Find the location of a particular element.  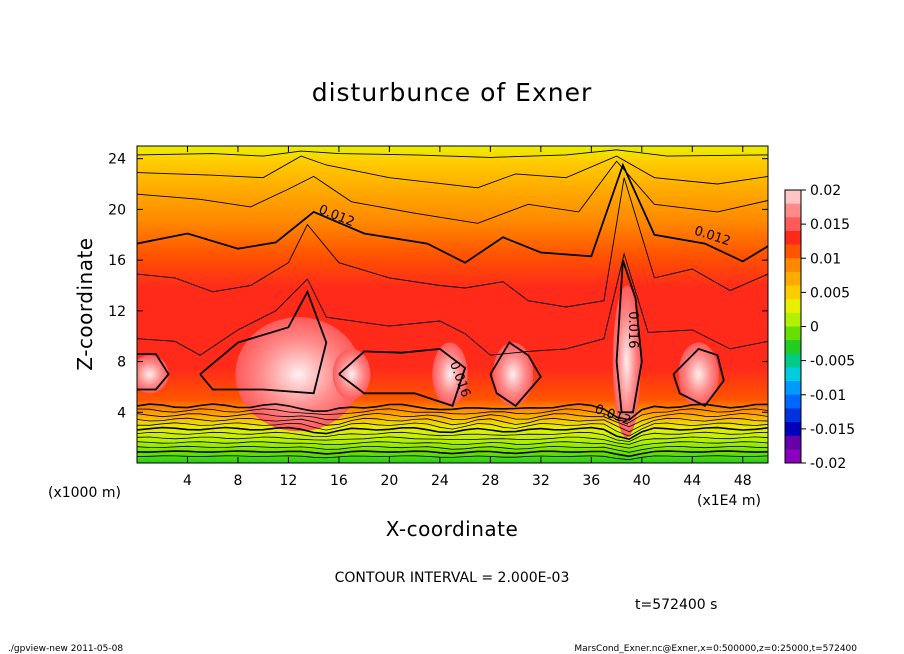

x-tick-label: 28 is located at coordinates (490, 481).